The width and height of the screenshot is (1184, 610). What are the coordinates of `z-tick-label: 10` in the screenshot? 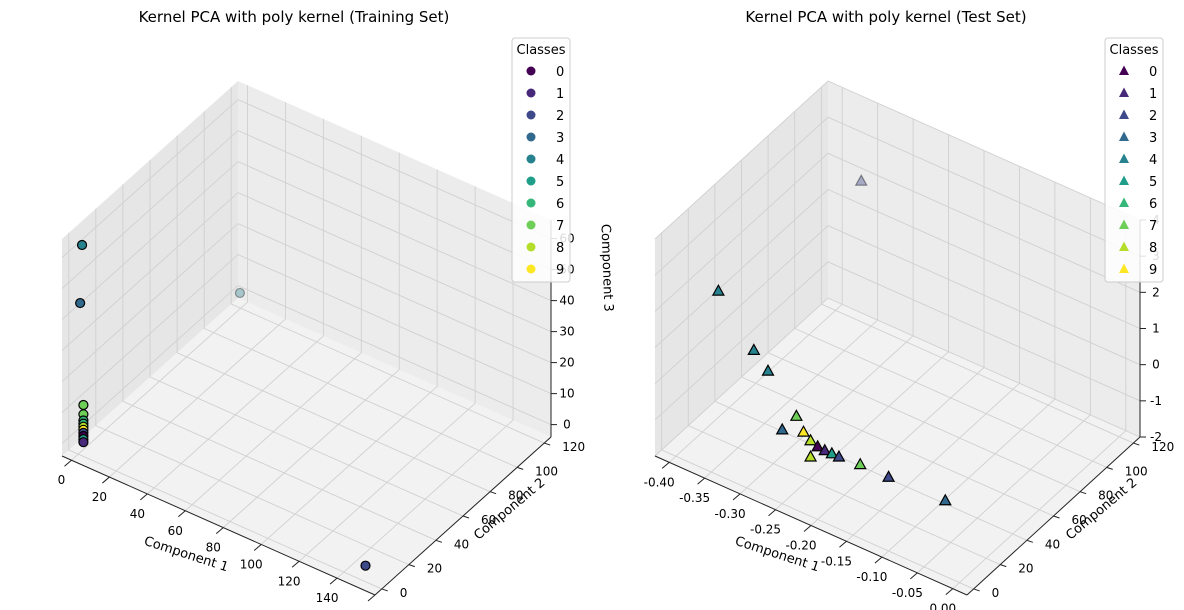 It's located at (566, 394).